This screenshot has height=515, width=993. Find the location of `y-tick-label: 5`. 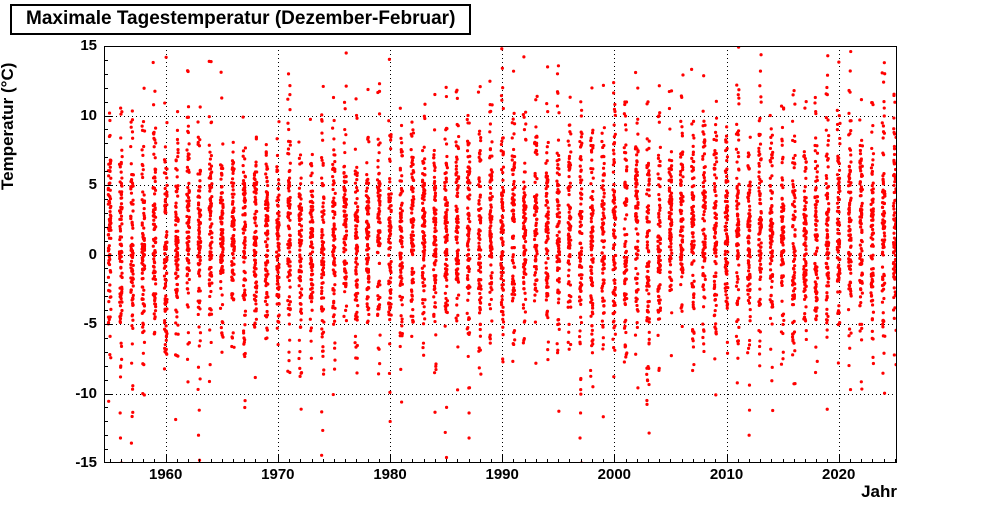

y-tick-label: 5 is located at coordinates (92, 184).